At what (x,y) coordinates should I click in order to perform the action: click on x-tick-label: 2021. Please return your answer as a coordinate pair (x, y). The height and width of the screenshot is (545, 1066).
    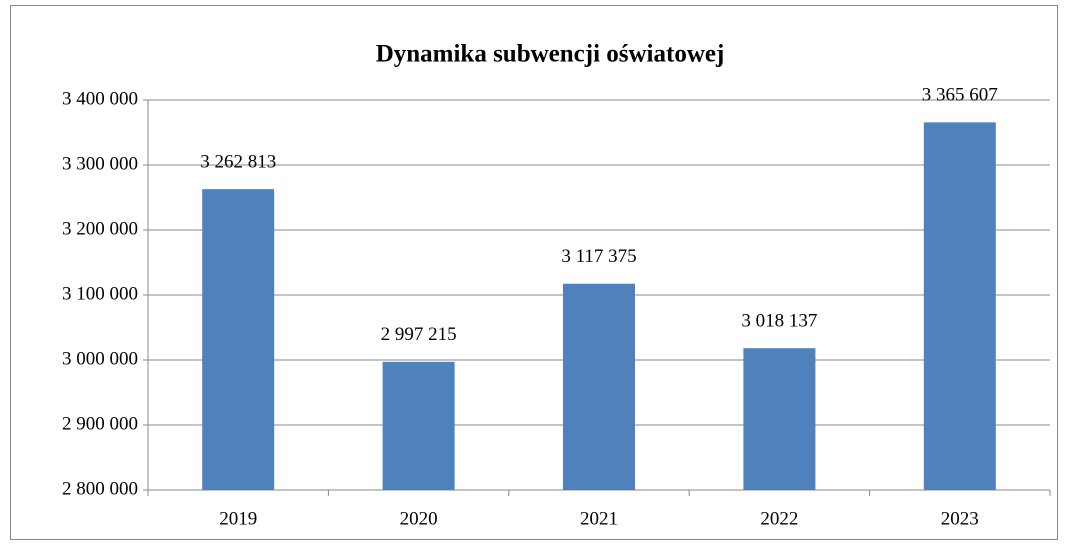
    Looking at the image, I should click on (599, 518).